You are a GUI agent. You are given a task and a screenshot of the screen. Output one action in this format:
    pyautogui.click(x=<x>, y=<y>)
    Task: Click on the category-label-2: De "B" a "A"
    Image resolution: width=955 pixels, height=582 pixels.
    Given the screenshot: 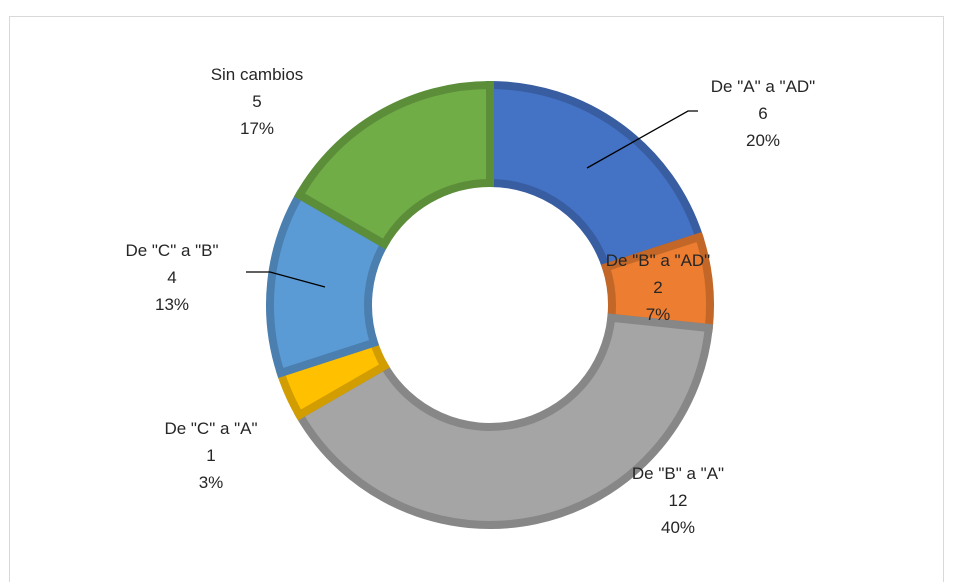 What is the action you would take?
    pyautogui.click(x=678, y=473)
    